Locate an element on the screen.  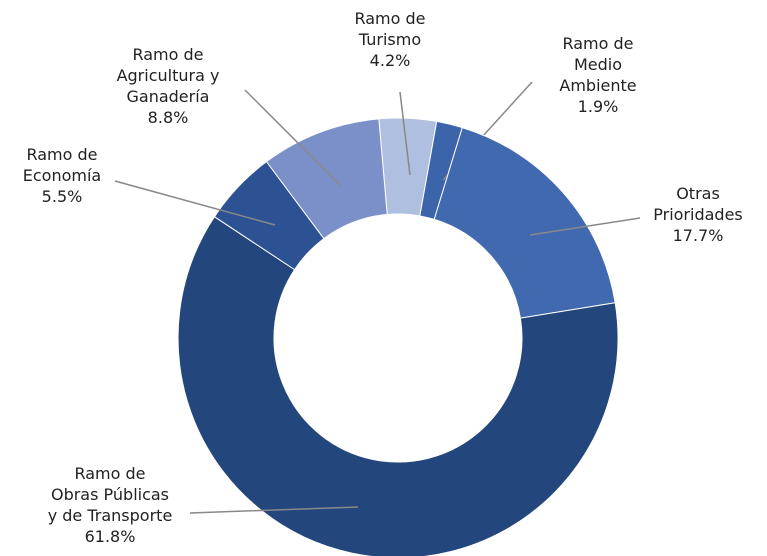
slice-label: Ramo de Economía 5.5% is located at coordinates (81, 175).